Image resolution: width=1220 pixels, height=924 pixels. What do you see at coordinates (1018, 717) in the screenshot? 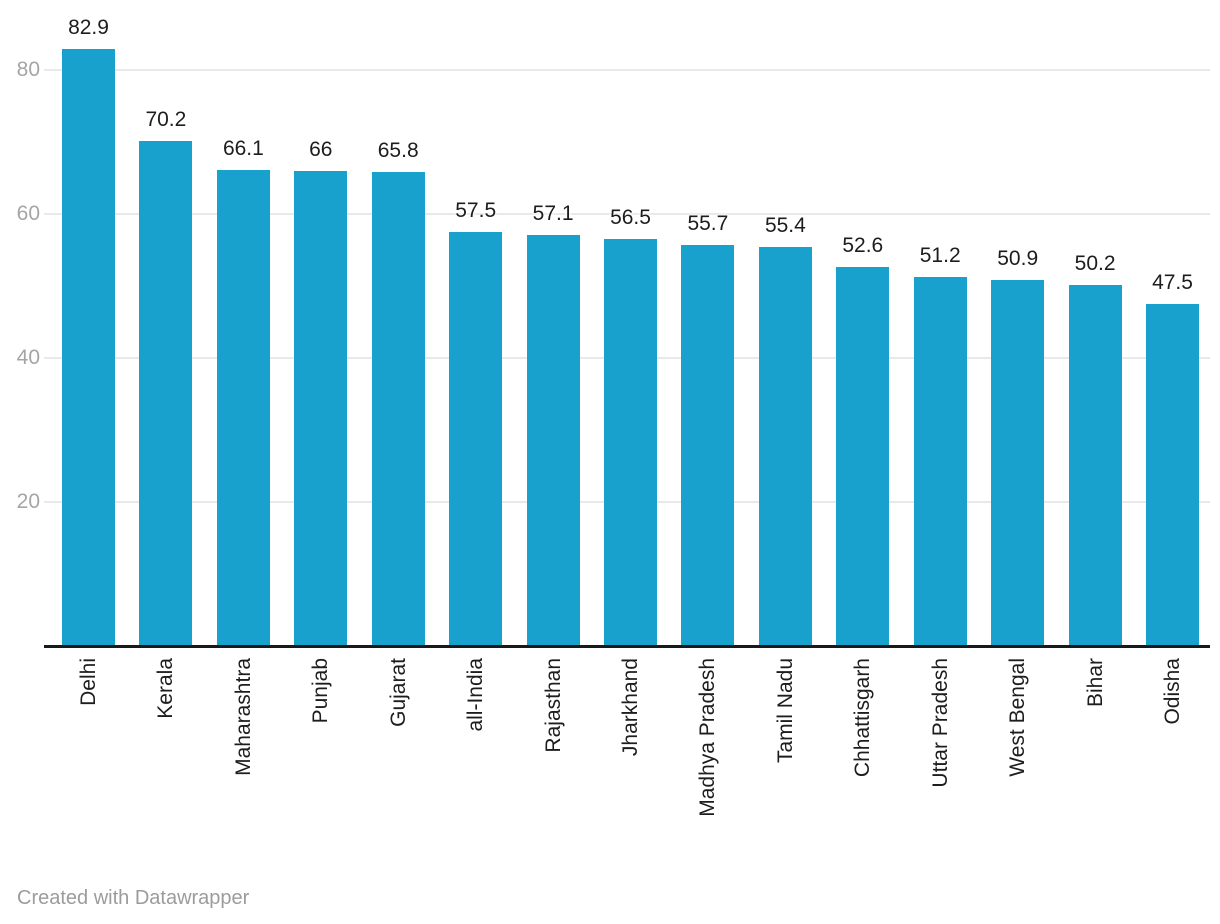
I see `category-label-text: West Bengal` at bounding box center [1018, 717].